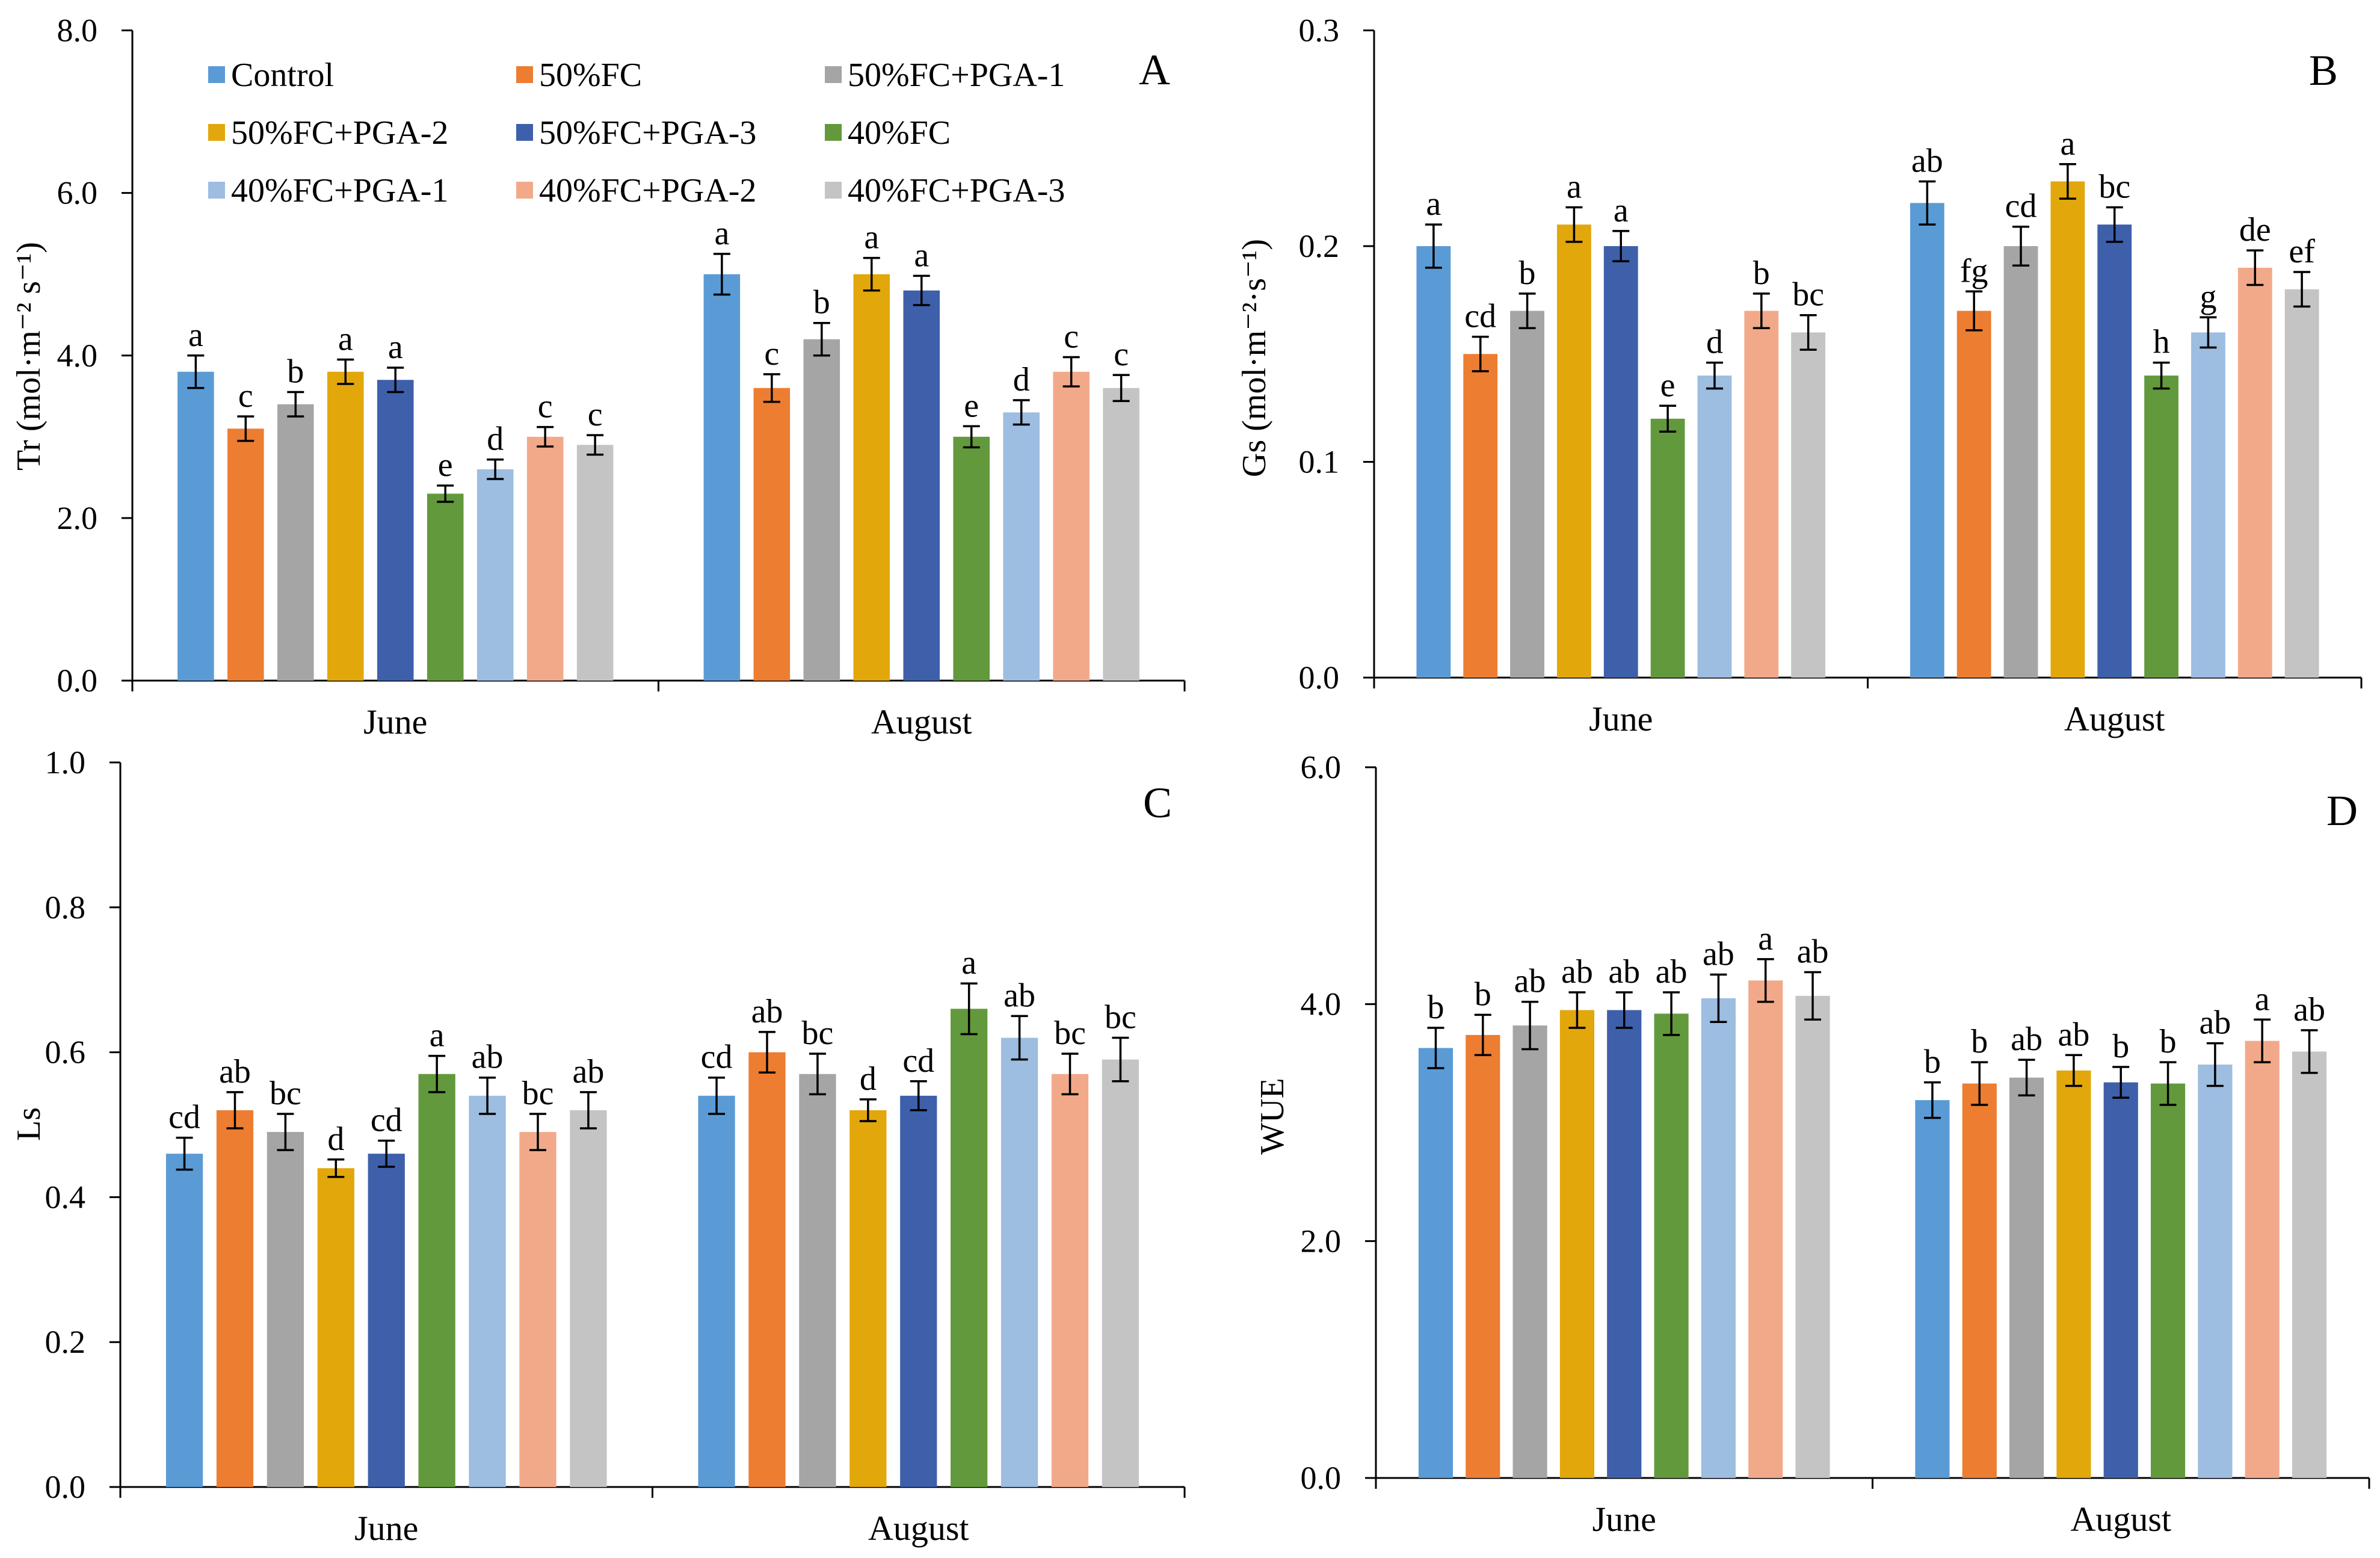 The image size is (2380, 1558). What do you see at coordinates (29, 356) in the screenshot?
I see `y-axis-label: Tr (mol·m⁻² s⁻¹)` at bounding box center [29, 356].